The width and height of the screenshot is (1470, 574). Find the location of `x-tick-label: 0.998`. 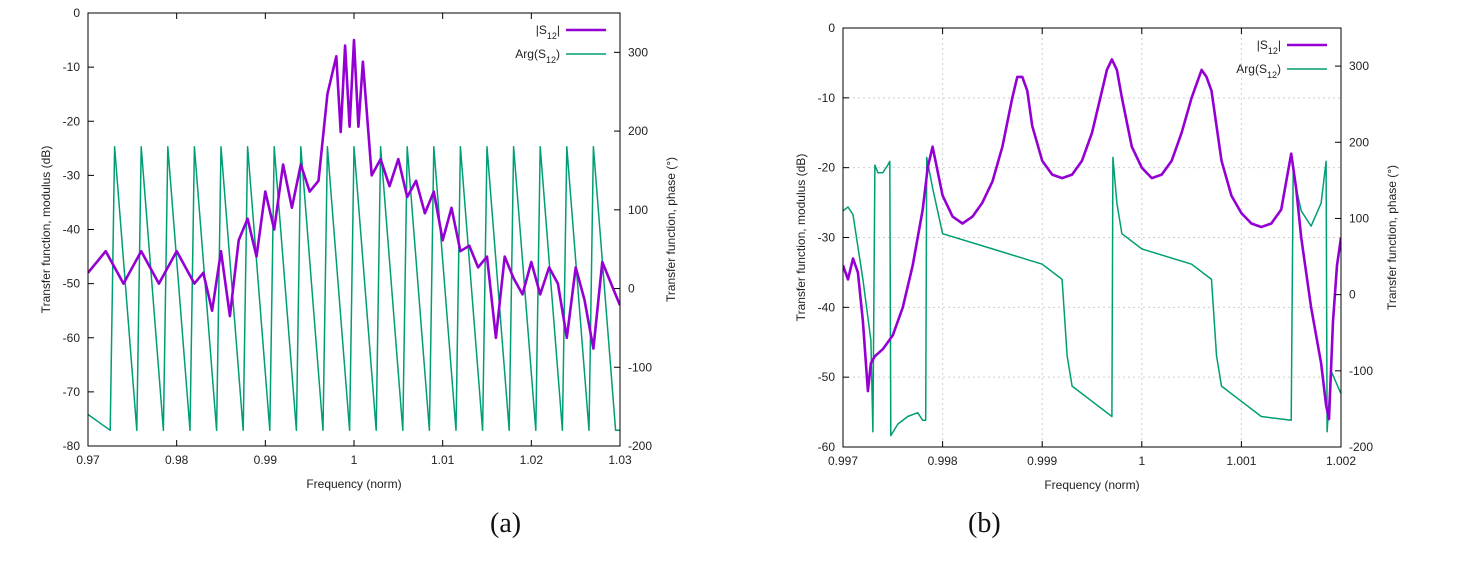

x-tick-label: 0.998 is located at coordinates (943, 461).